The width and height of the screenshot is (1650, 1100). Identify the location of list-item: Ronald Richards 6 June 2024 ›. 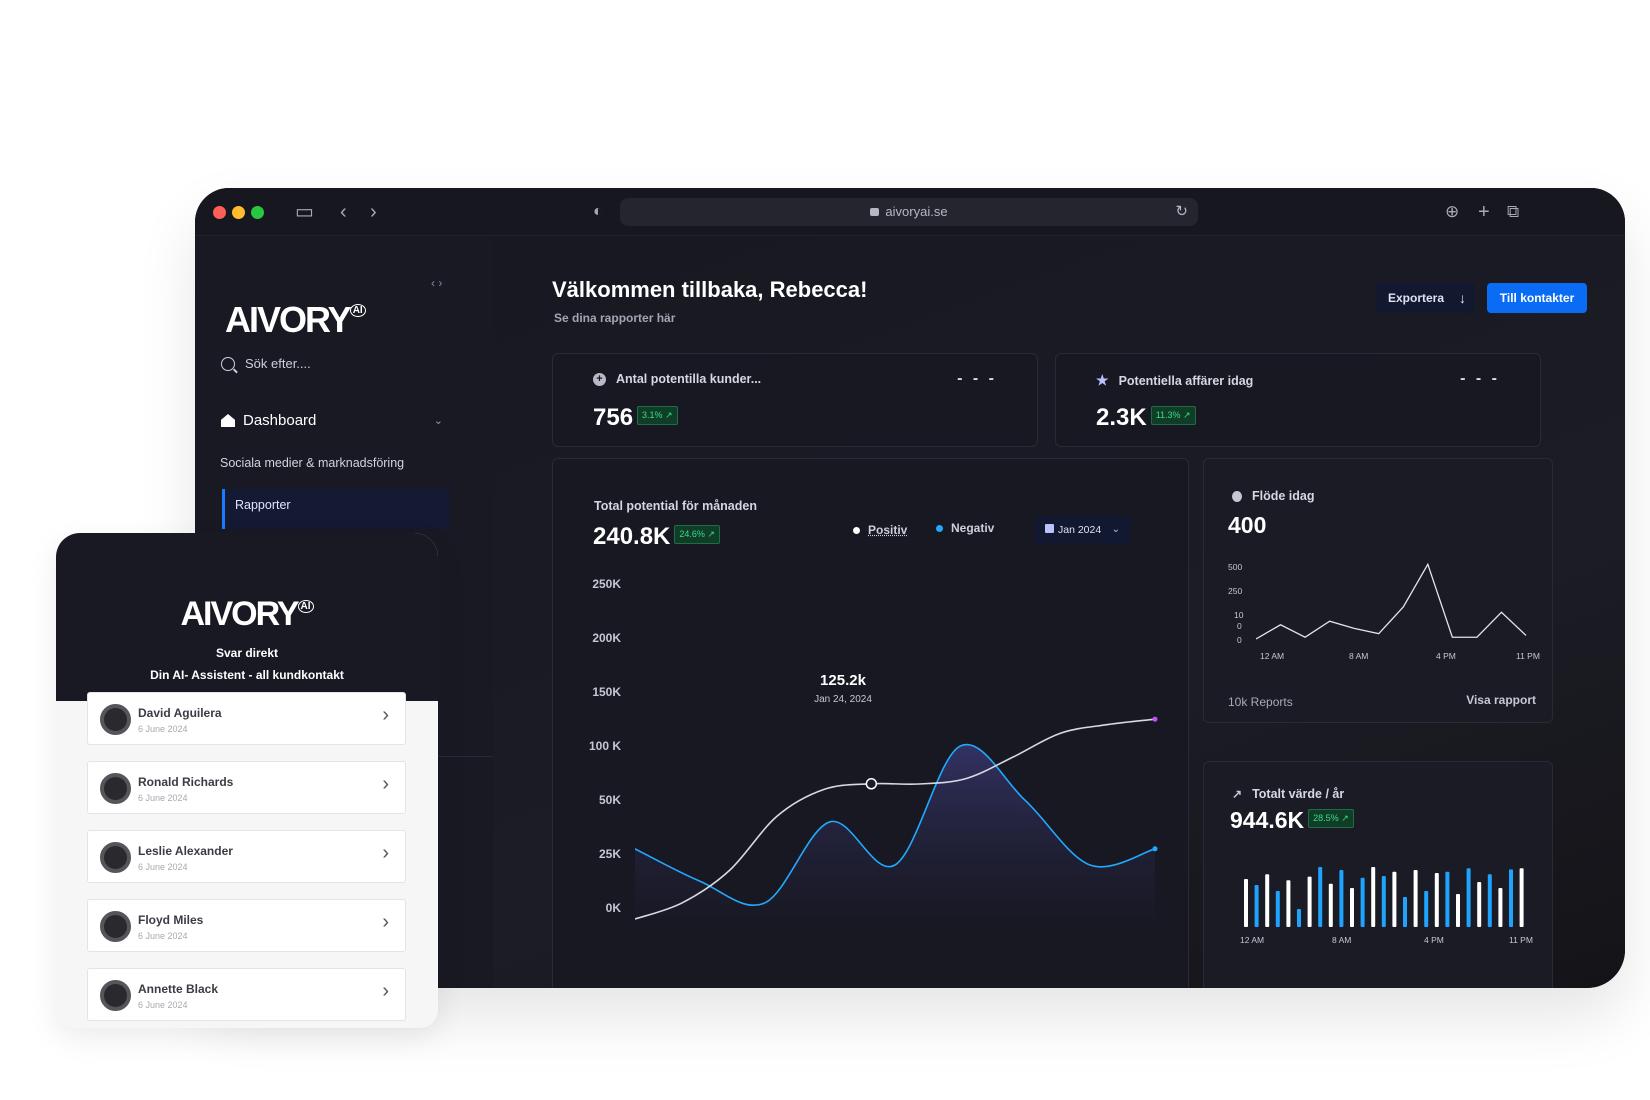
(246, 787).